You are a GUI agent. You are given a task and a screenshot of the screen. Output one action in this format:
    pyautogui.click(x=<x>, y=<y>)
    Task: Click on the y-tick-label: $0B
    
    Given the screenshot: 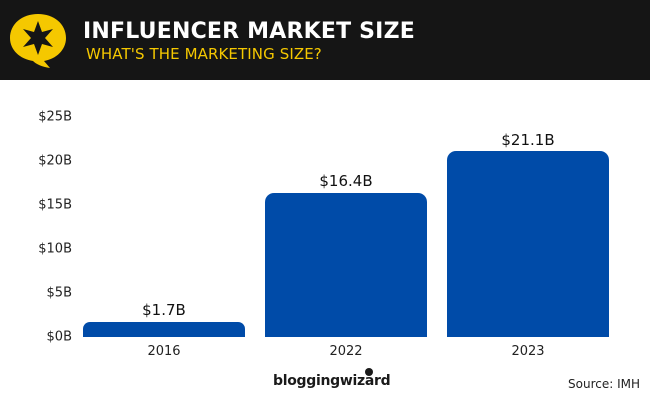 What is the action you would take?
    pyautogui.click(x=59, y=337)
    